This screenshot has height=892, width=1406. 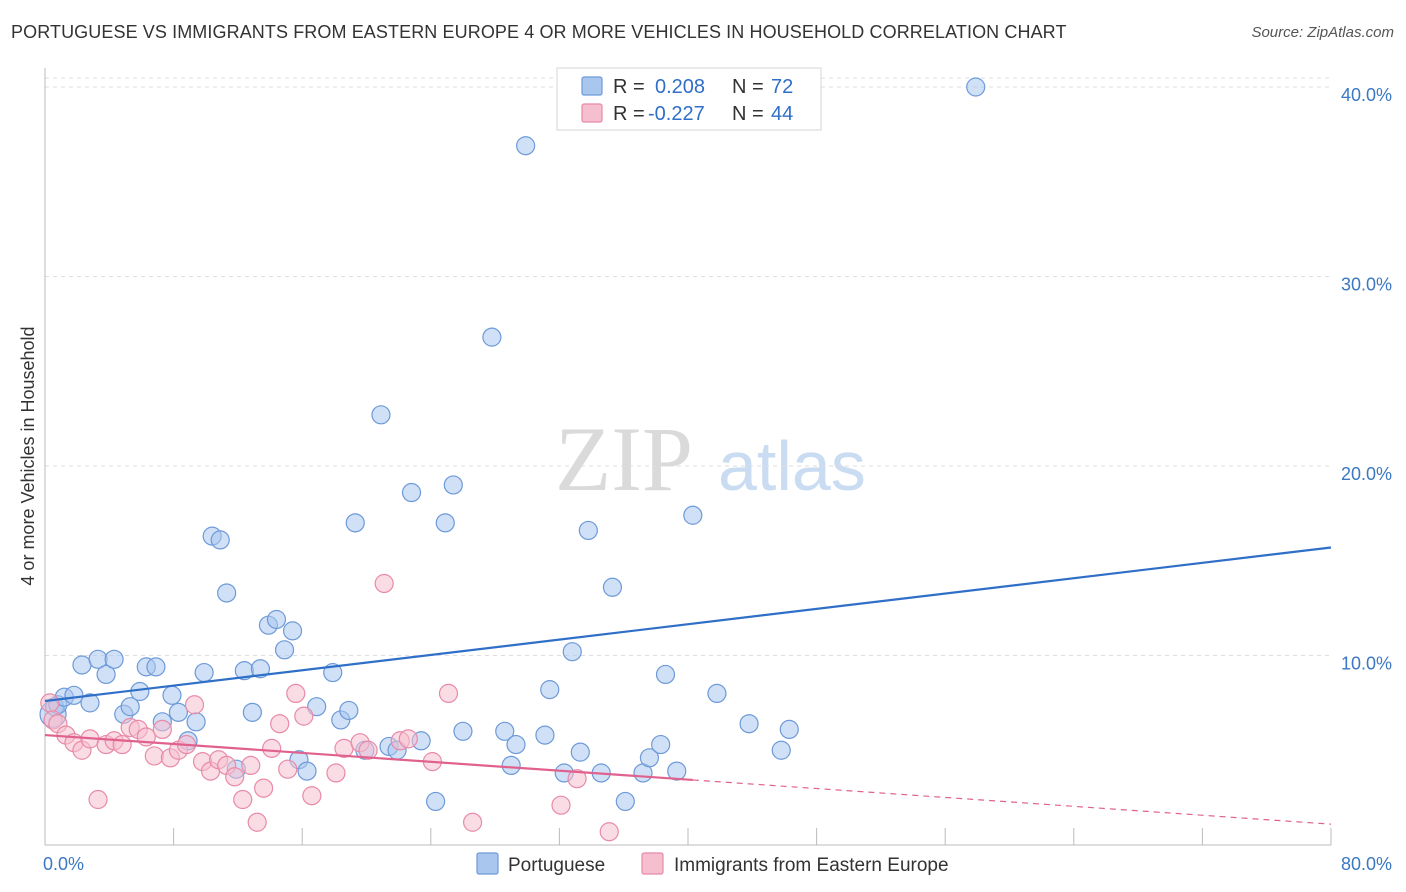 I want to click on bottom-legend-label-portuguese: Portuguese, so click(x=556, y=865).